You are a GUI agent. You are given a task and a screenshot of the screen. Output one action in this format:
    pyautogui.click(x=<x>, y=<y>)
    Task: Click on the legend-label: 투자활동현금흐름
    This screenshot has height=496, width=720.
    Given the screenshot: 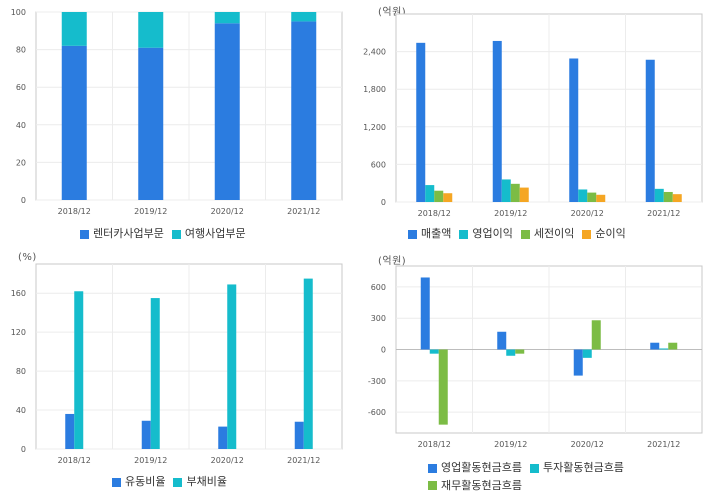 What is the action you would take?
    pyautogui.click(x=583, y=467)
    